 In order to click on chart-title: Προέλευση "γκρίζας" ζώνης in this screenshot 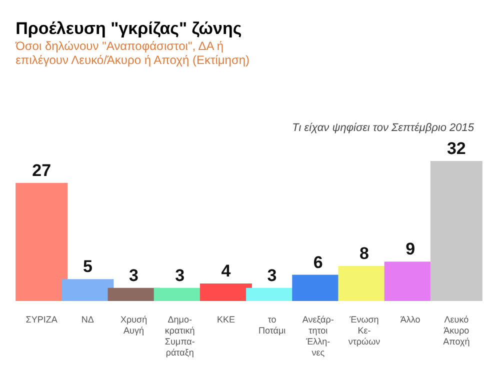, I will do `click(129, 28)`.